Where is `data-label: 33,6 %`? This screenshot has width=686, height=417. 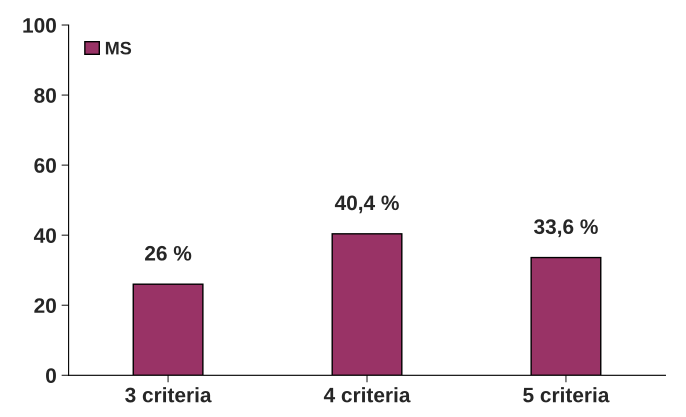
data-label: 33,6 % is located at coordinates (566, 228).